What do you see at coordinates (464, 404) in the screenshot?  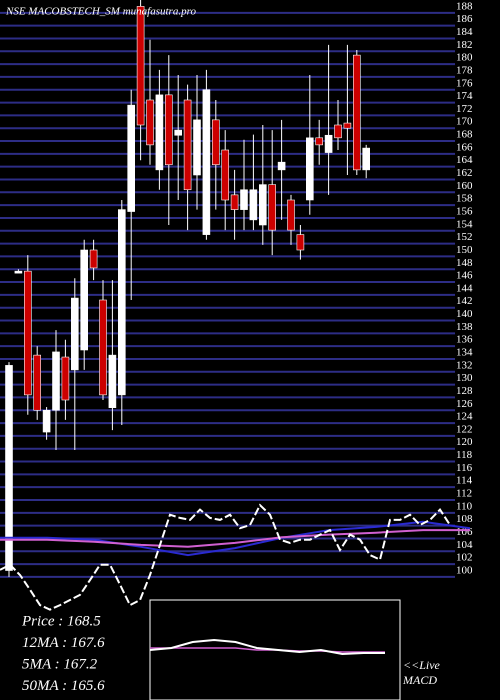 I see `y-tick-label: 126` at bounding box center [464, 404].